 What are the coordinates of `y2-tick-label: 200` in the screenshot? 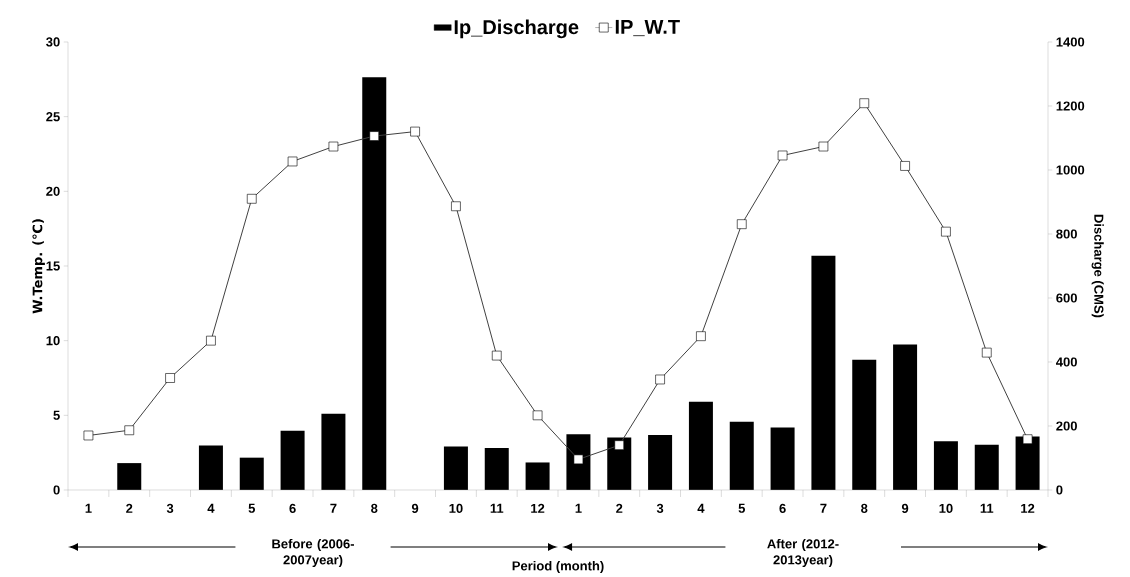 It's located at (1066, 426).